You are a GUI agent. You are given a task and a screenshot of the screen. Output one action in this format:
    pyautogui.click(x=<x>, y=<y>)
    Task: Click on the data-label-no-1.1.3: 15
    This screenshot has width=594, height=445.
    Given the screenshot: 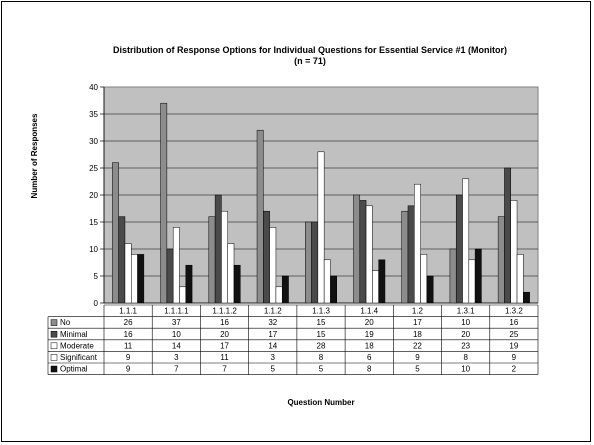 What is the action you would take?
    pyautogui.click(x=321, y=322)
    